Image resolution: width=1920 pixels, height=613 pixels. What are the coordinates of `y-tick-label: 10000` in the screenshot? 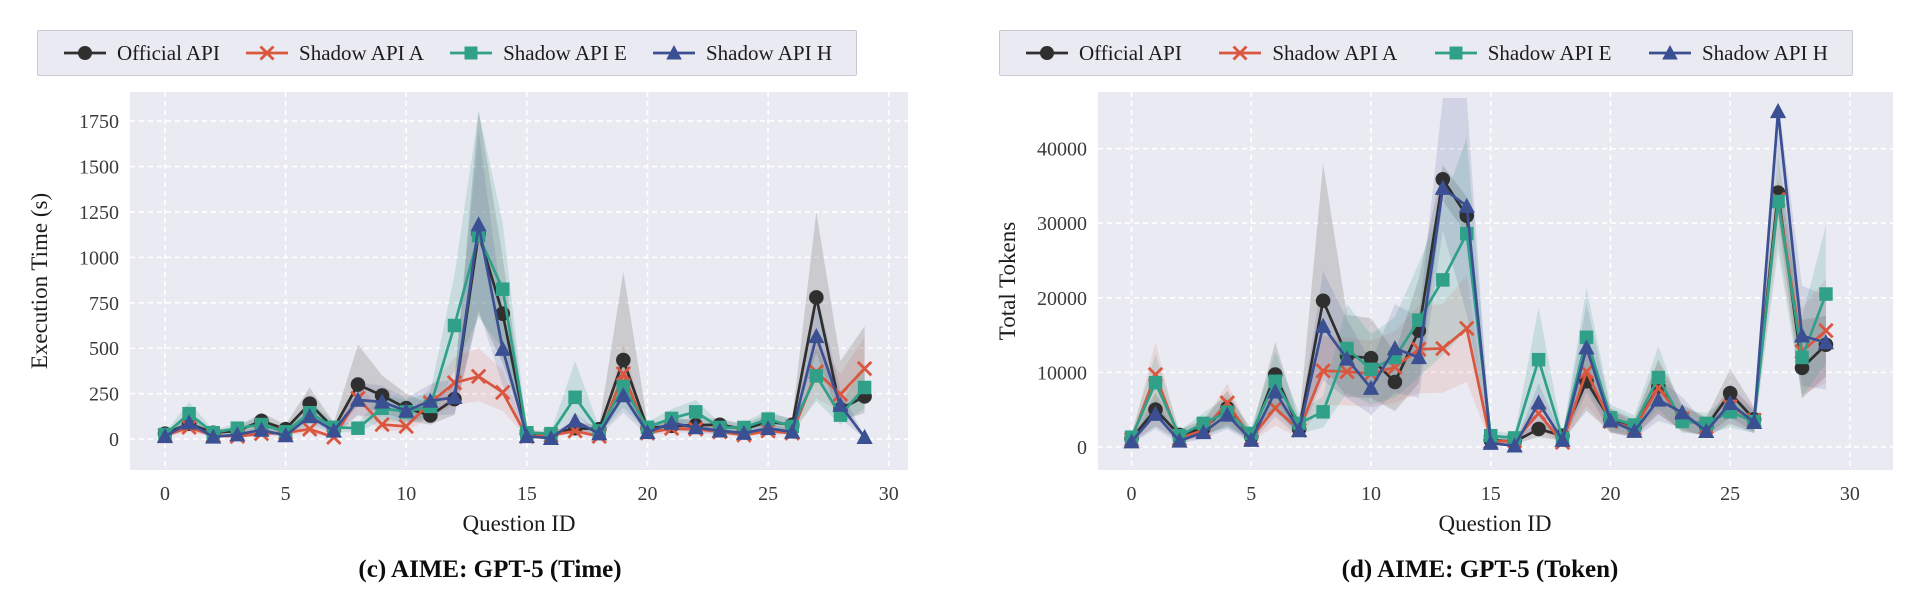 It's located at (1062, 373).